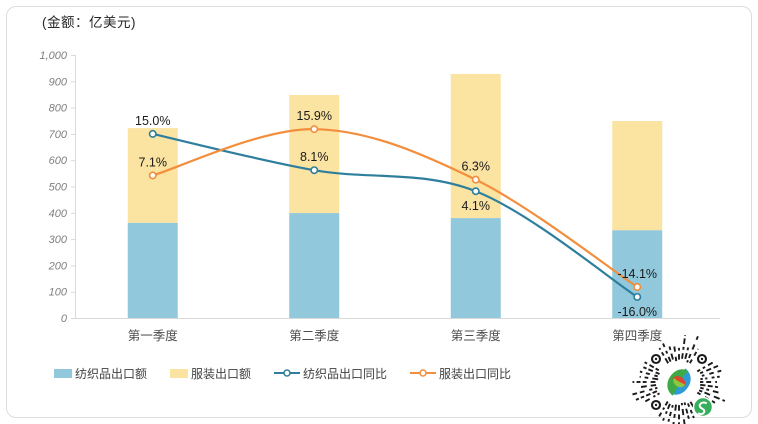  What do you see at coordinates (53, 56) in the screenshot?
I see `y-tick-label: 1,000` at bounding box center [53, 56].